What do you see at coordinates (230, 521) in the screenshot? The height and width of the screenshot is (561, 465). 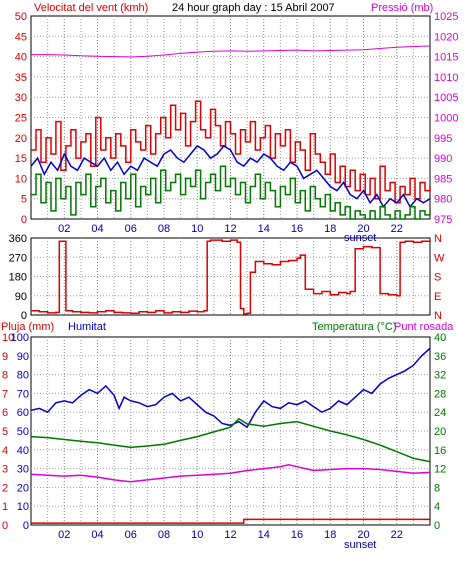 I see `series-rain-line` at bounding box center [230, 521].